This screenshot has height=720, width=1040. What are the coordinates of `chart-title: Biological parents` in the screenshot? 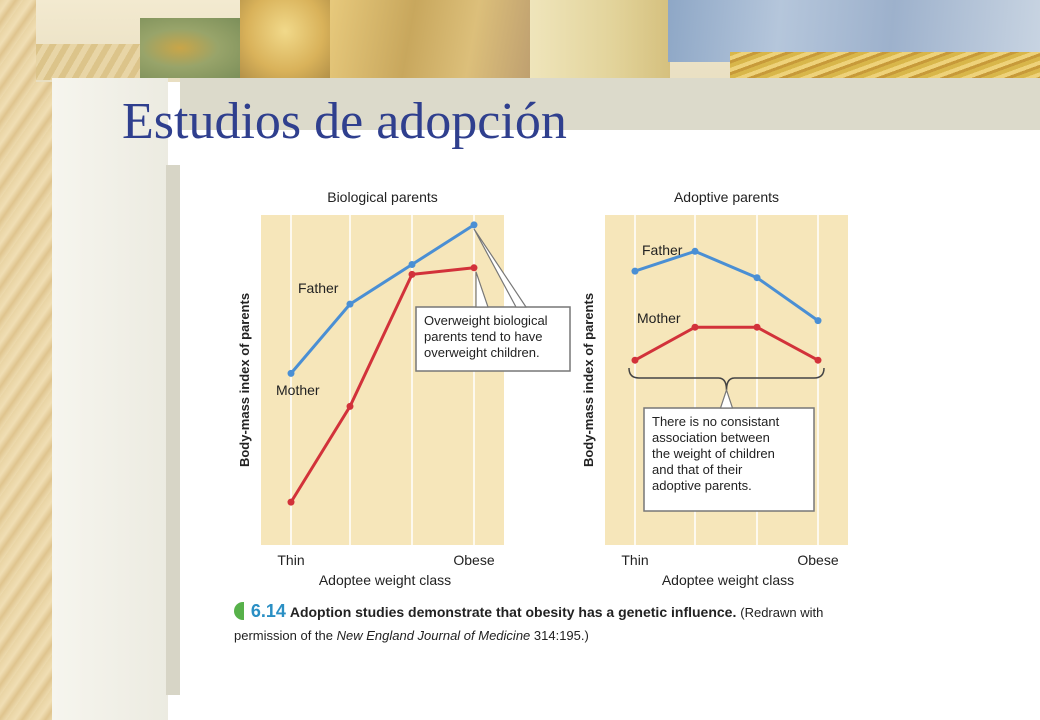 It's located at (382, 197).